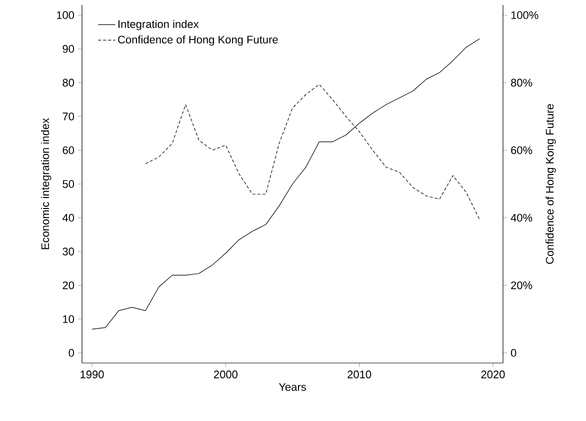 Image resolution: width=586 pixels, height=421 pixels. Describe the element at coordinates (493, 374) in the screenshot. I see `x-tick-label: 2020` at that location.